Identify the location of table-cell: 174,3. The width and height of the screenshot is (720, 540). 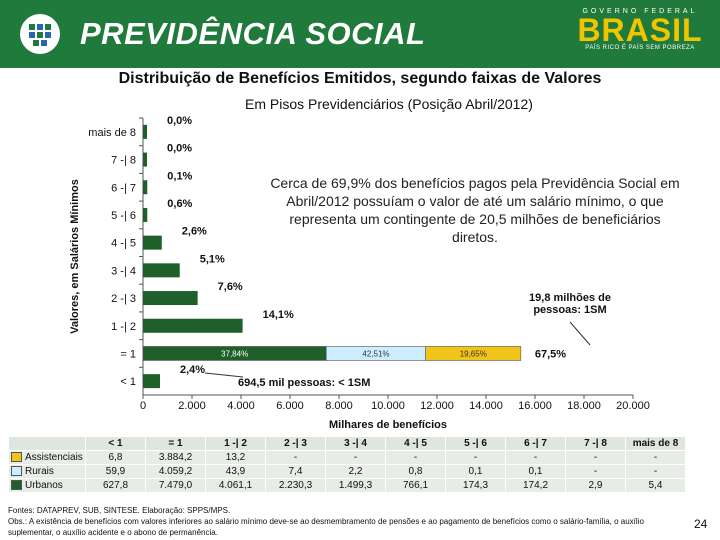
(475, 485).